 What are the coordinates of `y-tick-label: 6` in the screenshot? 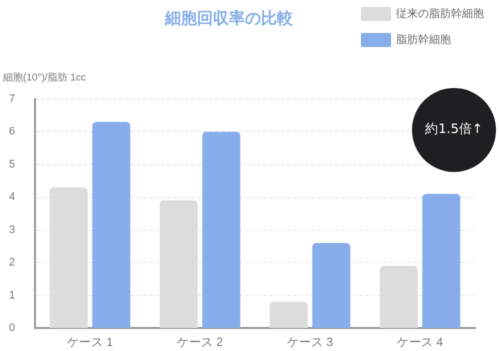 It's located at (12, 132).